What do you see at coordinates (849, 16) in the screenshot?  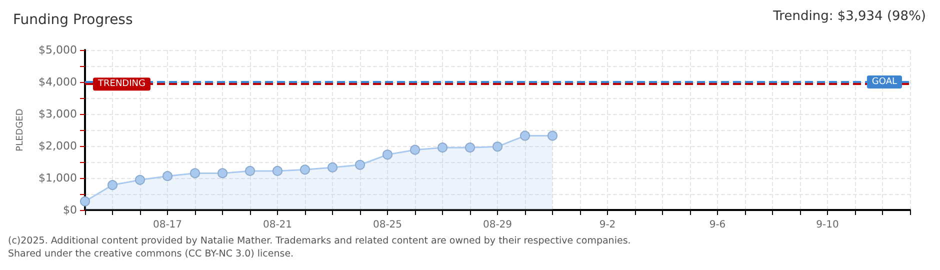 I see `text: Trending: $3,934 (98%)` at bounding box center [849, 16].